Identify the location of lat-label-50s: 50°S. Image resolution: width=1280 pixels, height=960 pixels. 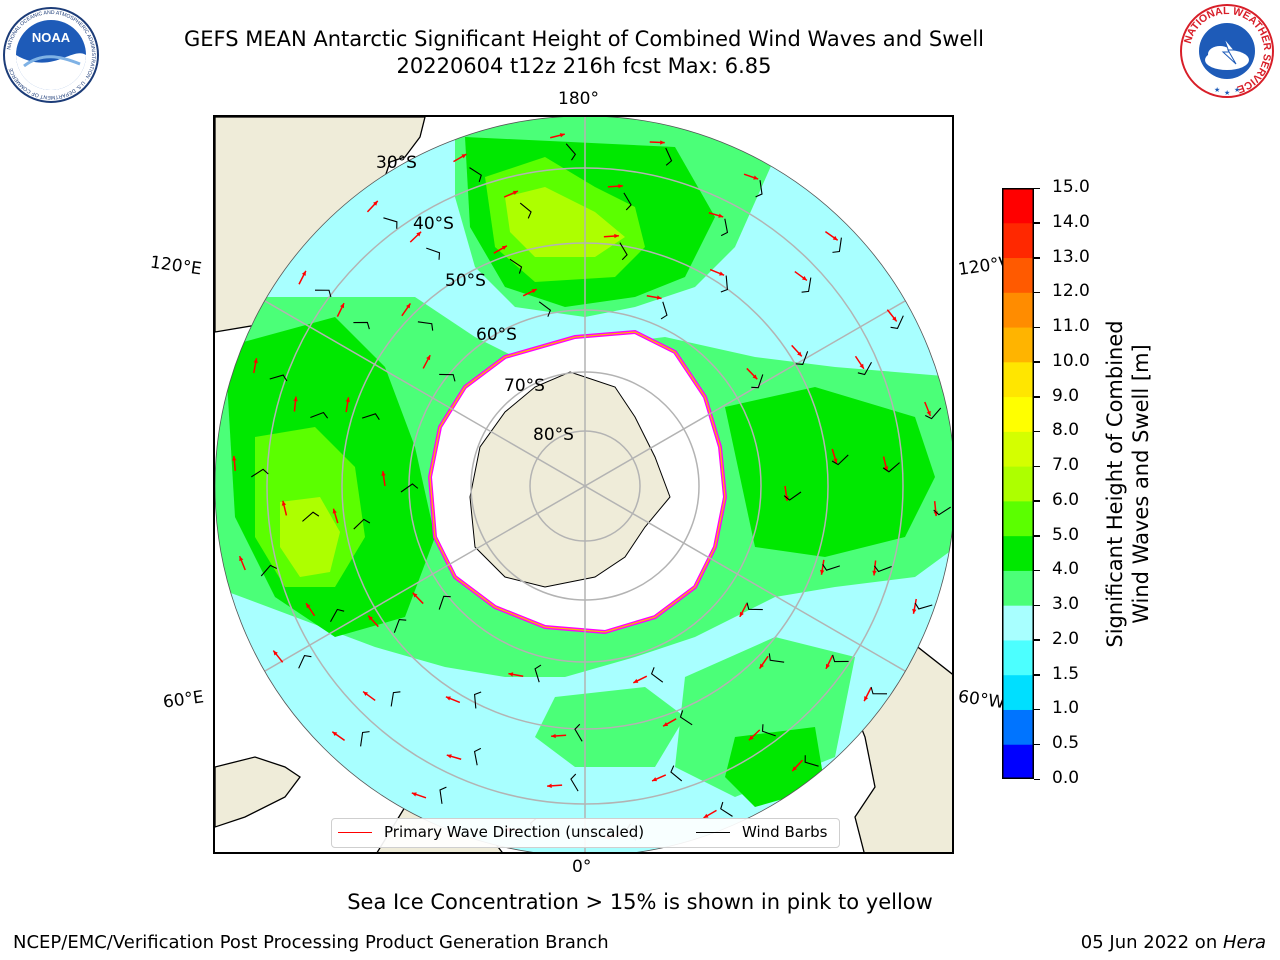
(465, 281).